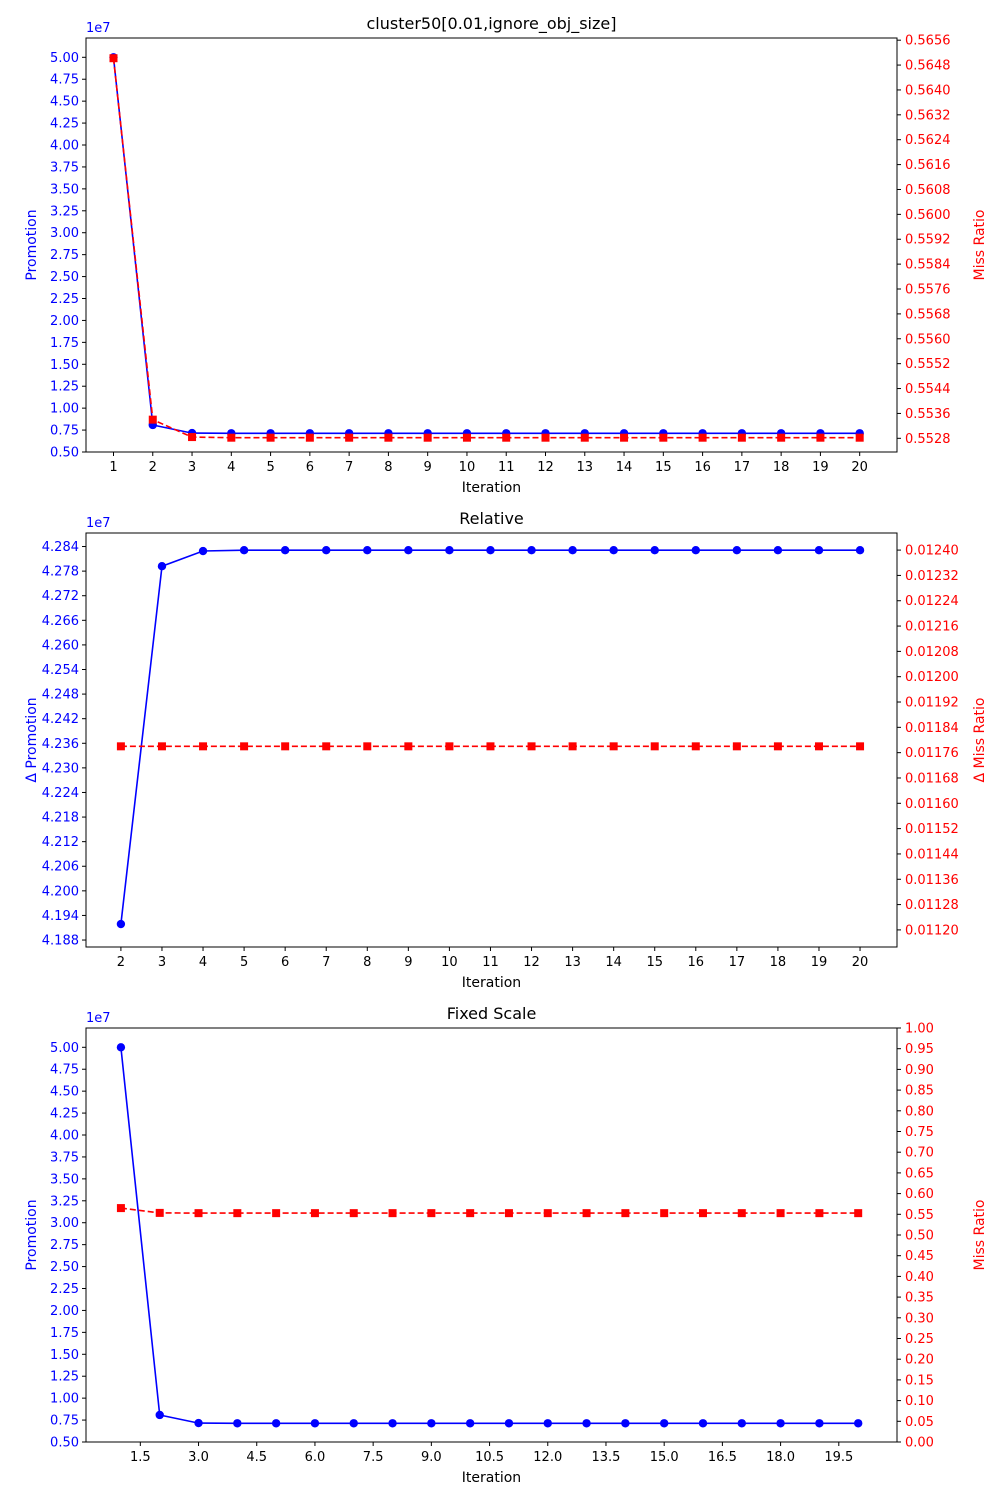  What do you see at coordinates (932, 728) in the screenshot?
I see `y-right-tick-label: 0.01184` at bounding box center [932, 728].